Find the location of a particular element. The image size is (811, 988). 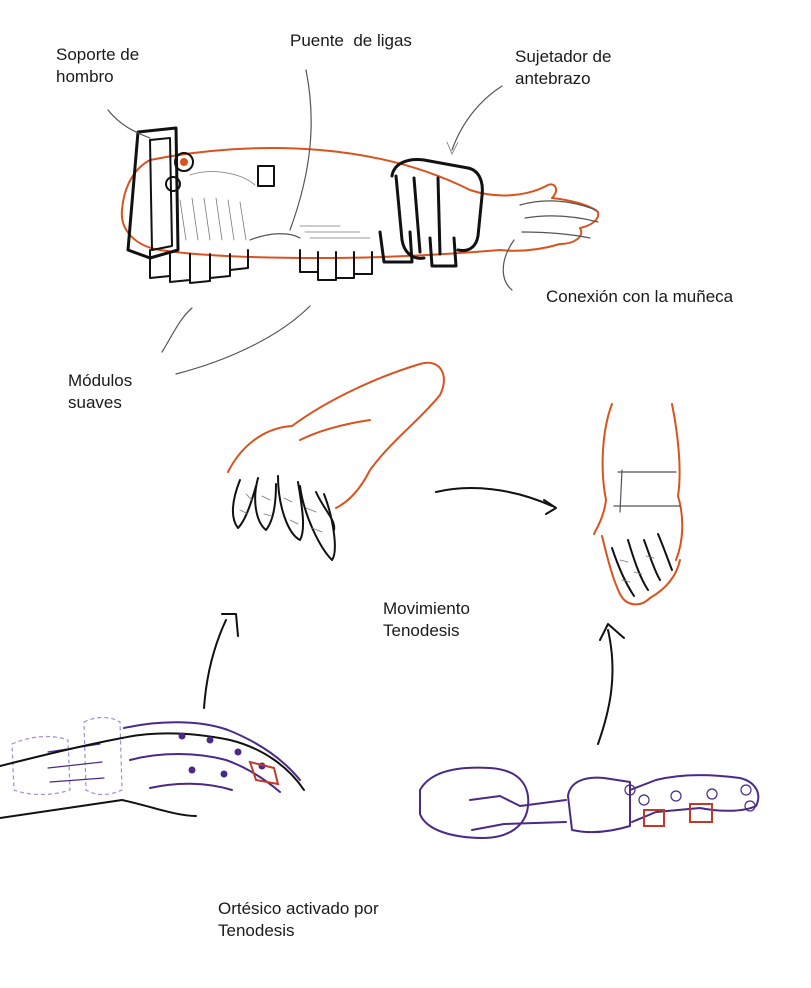

label-sujetador-antebrazo: Sujetador de antebrazo is located at coordinates (563, 67).